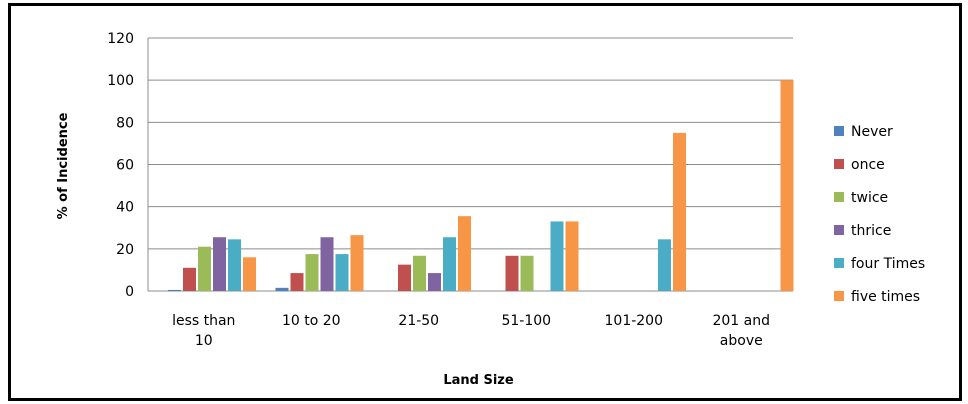 This screenshot has height=404, width=968. I want to click on y-tick-label: 20, so click(125, 250).